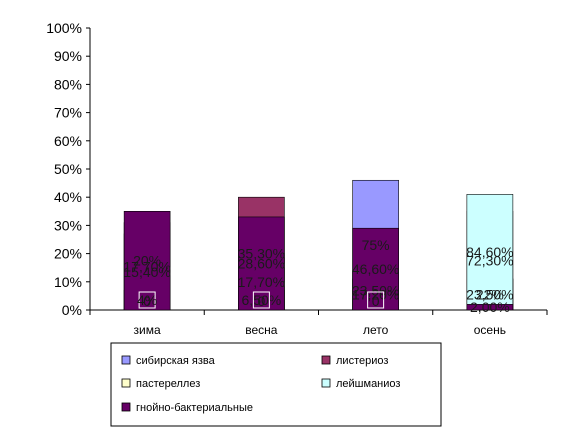  I want to click on x-tick-label: лето, so click(376, 330).